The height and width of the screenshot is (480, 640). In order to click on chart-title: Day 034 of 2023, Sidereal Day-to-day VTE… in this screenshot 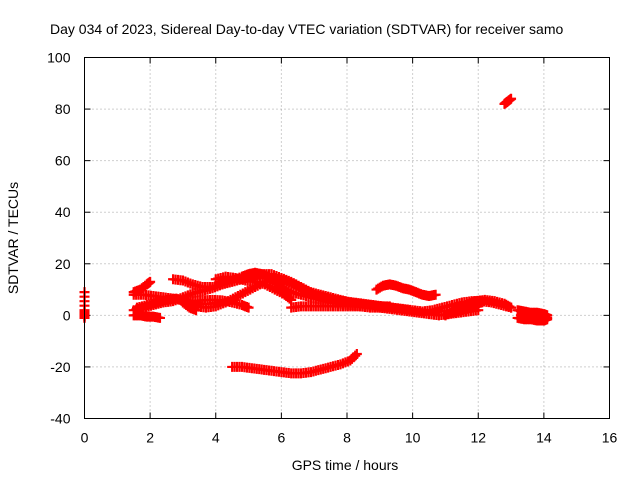, I will do `click(306, 29)`.